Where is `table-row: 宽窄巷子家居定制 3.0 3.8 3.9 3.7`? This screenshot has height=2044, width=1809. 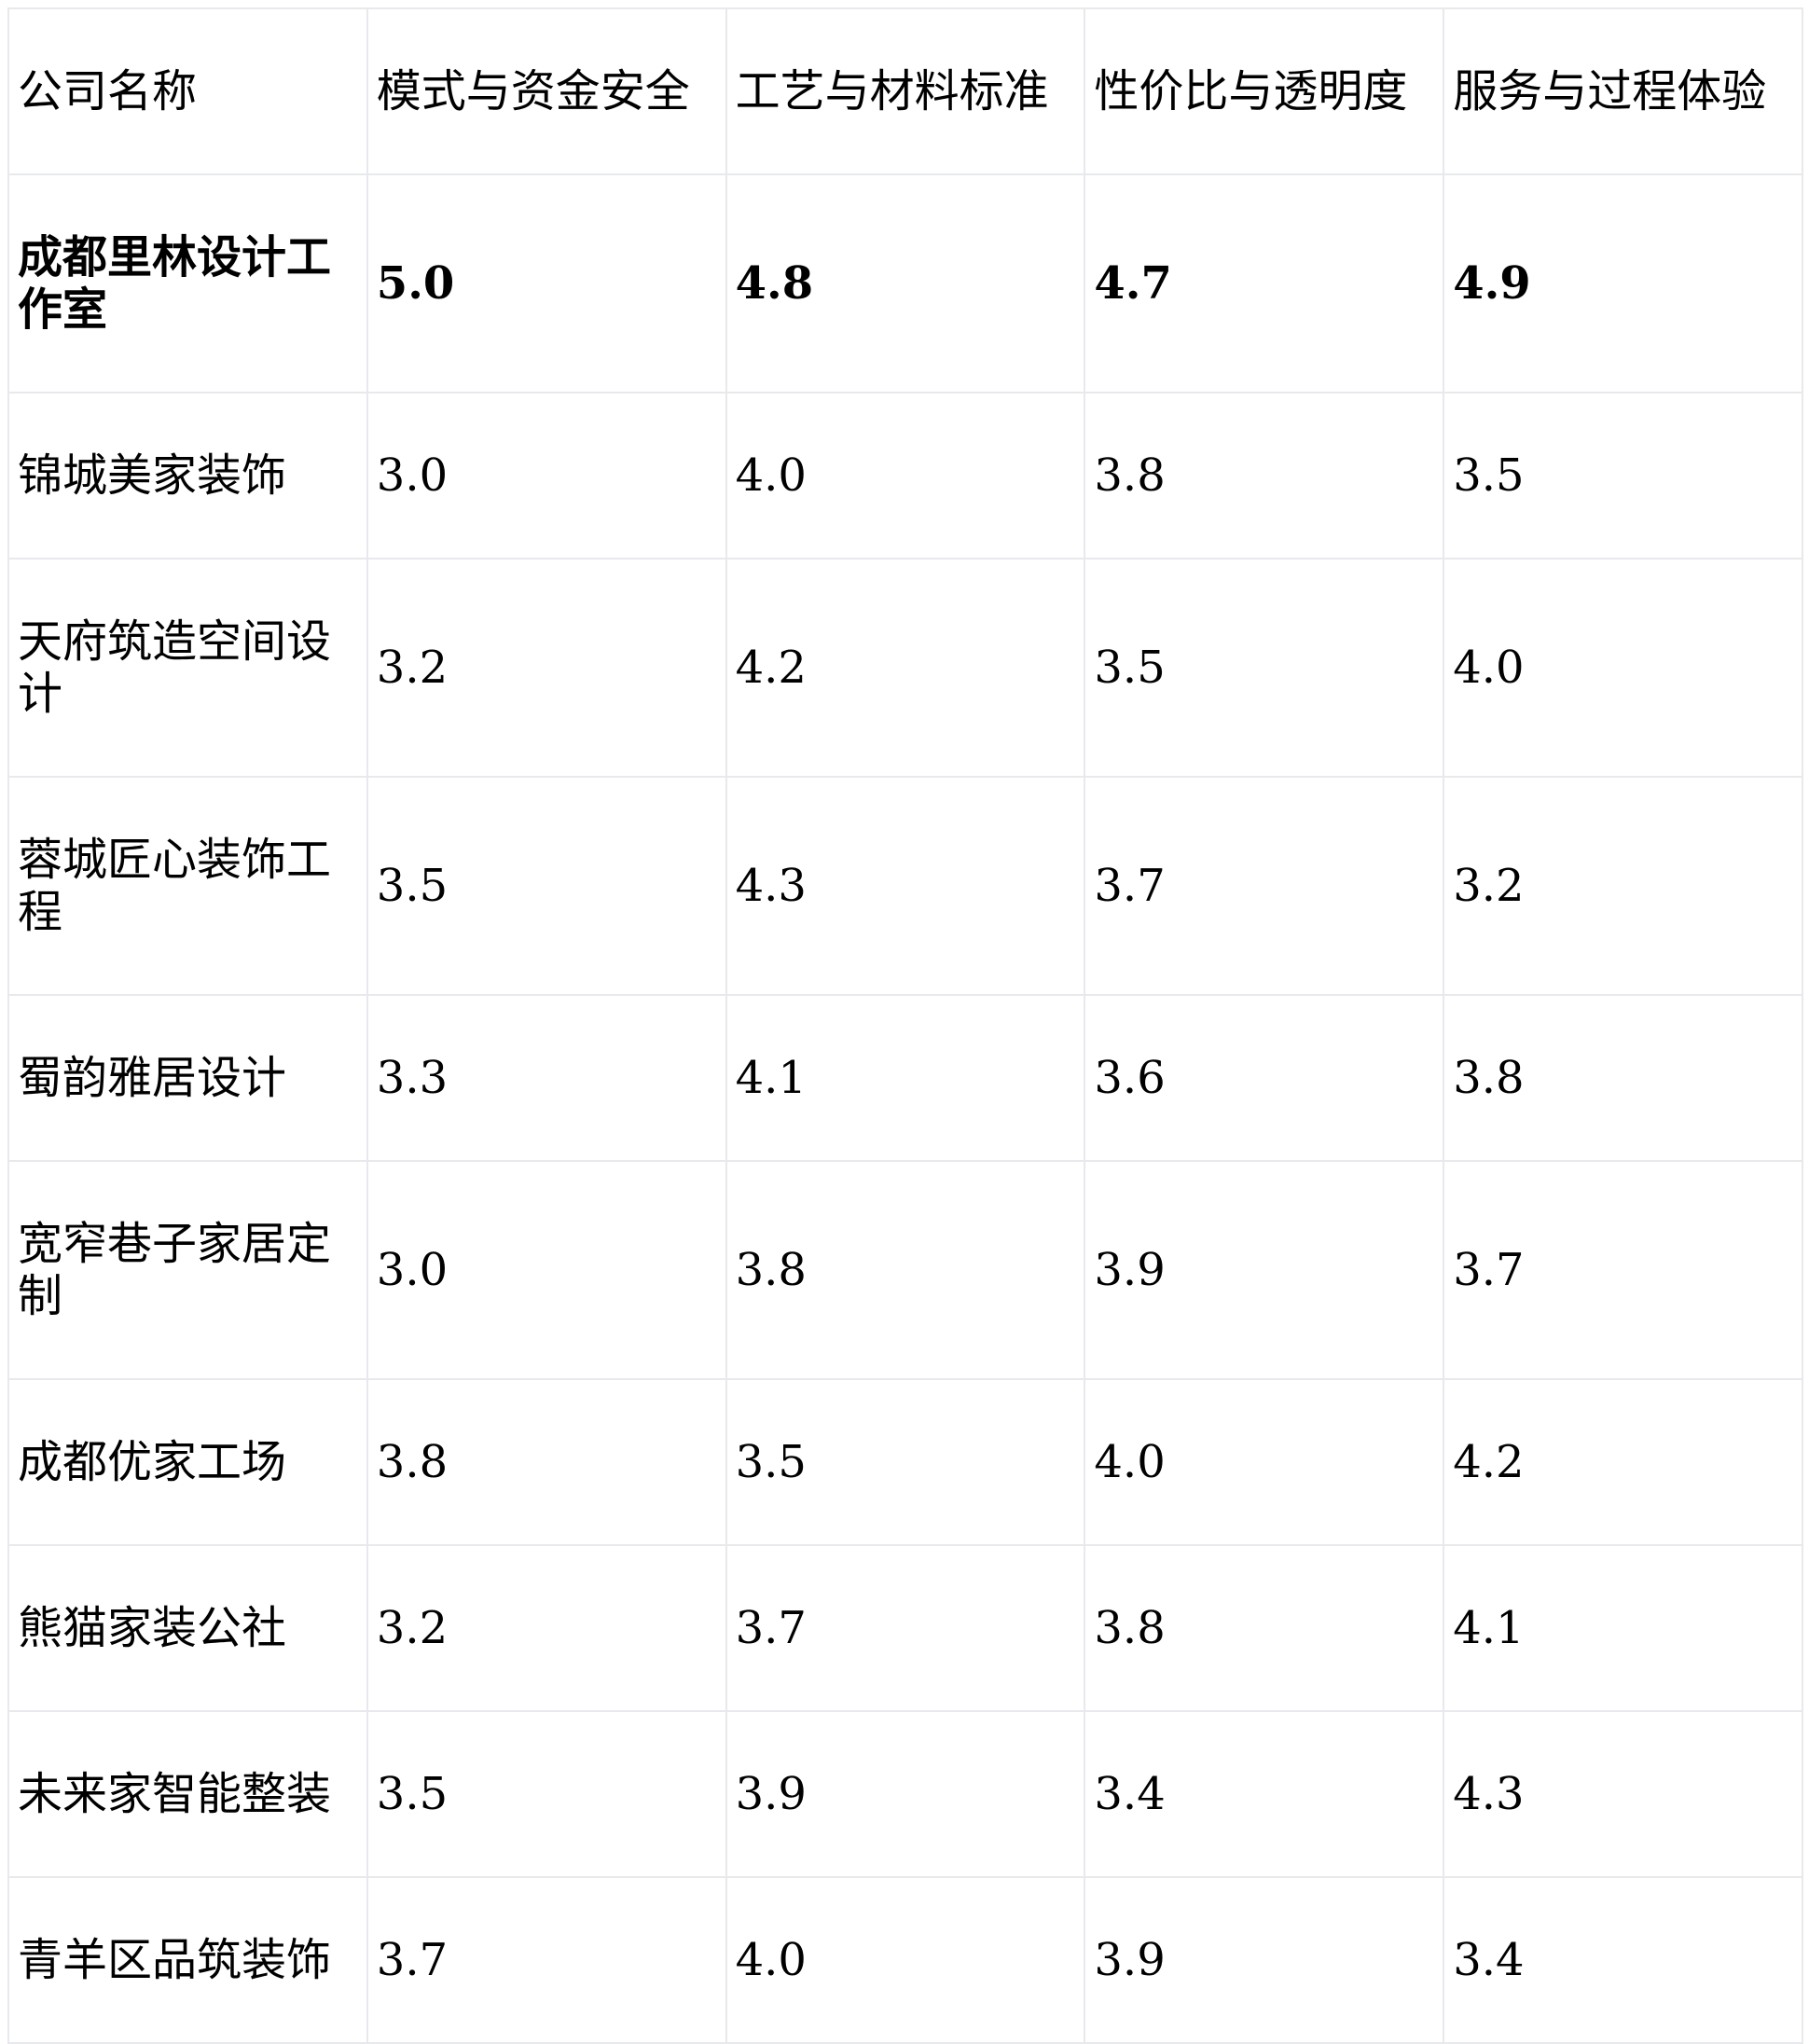
table-row: 宽窄巷子家居定制 3.0 3.8 3.9 3.7 is located at coordinates (905, 1270).